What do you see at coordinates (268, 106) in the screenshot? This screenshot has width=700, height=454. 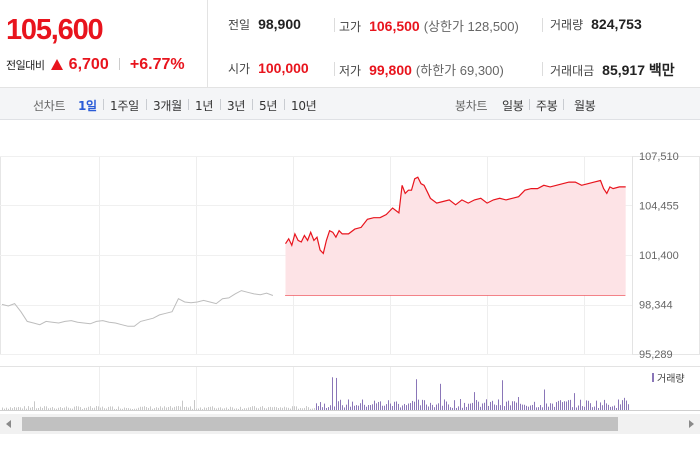 I see `period-5y-tab: 5년` at bounding box center [268, 106].